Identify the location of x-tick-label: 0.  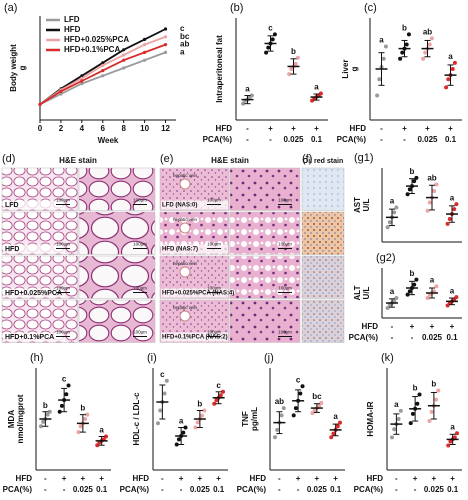
(40, 128).